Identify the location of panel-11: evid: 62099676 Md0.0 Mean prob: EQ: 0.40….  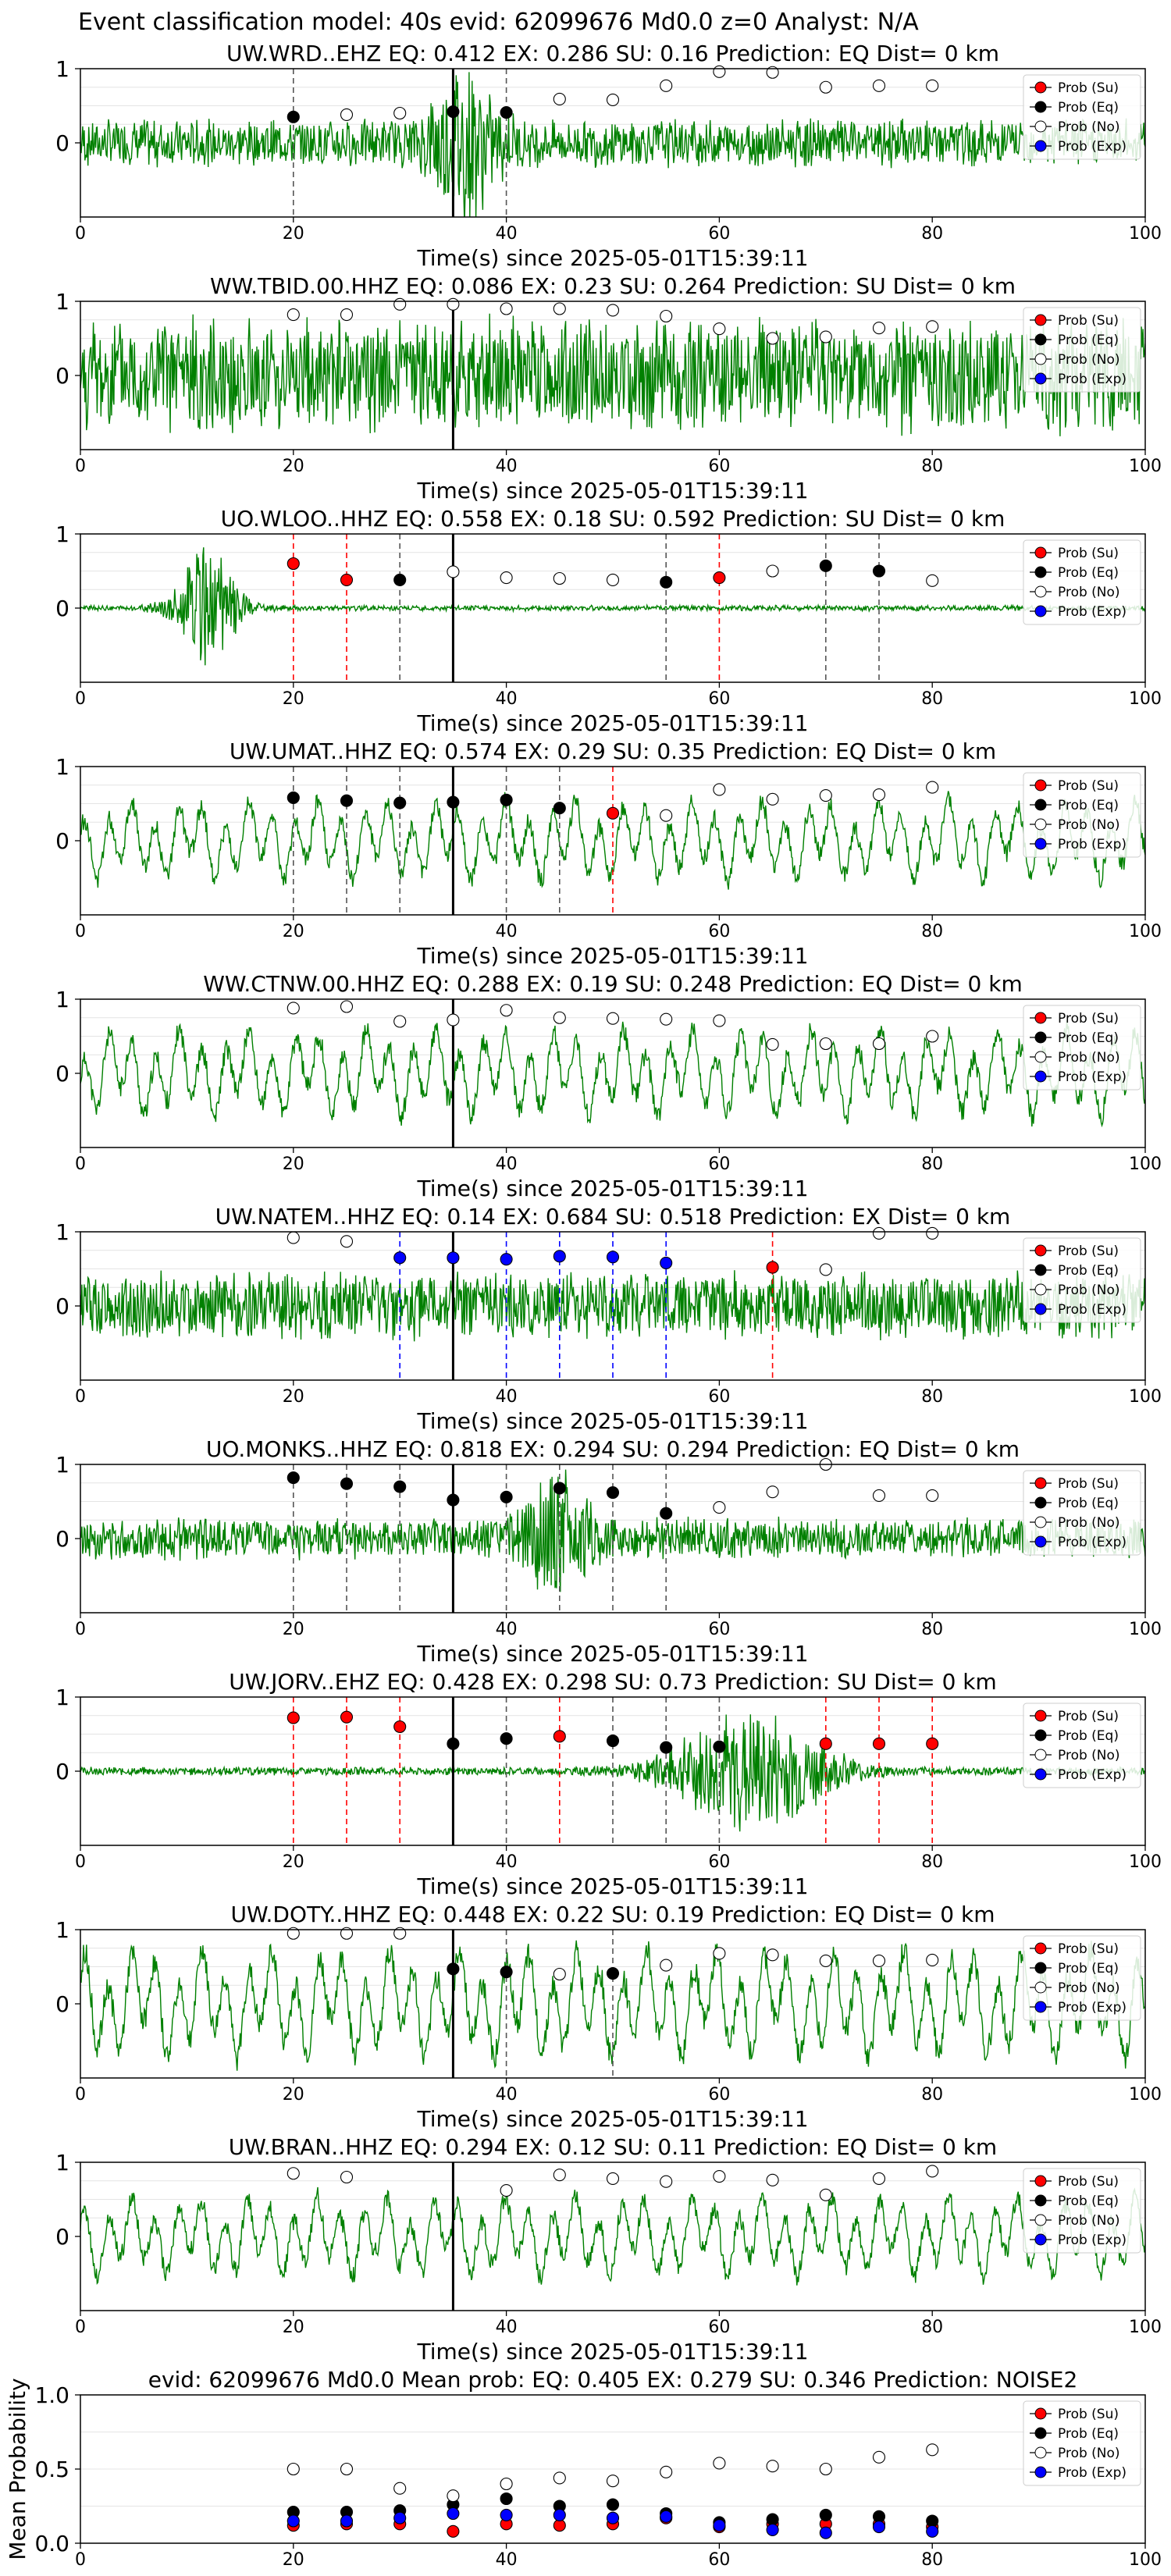
(583, 2468).